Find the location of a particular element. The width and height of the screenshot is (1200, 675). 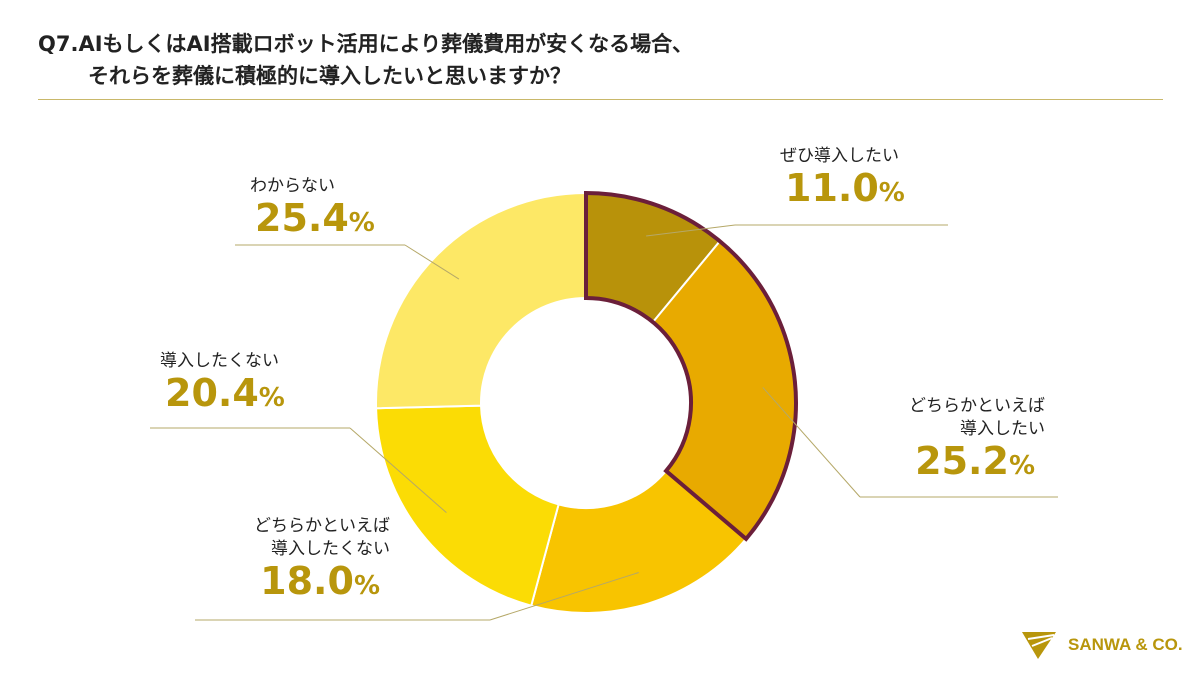

slice-value-4: 25.4% is located at coordinates (315, 218).